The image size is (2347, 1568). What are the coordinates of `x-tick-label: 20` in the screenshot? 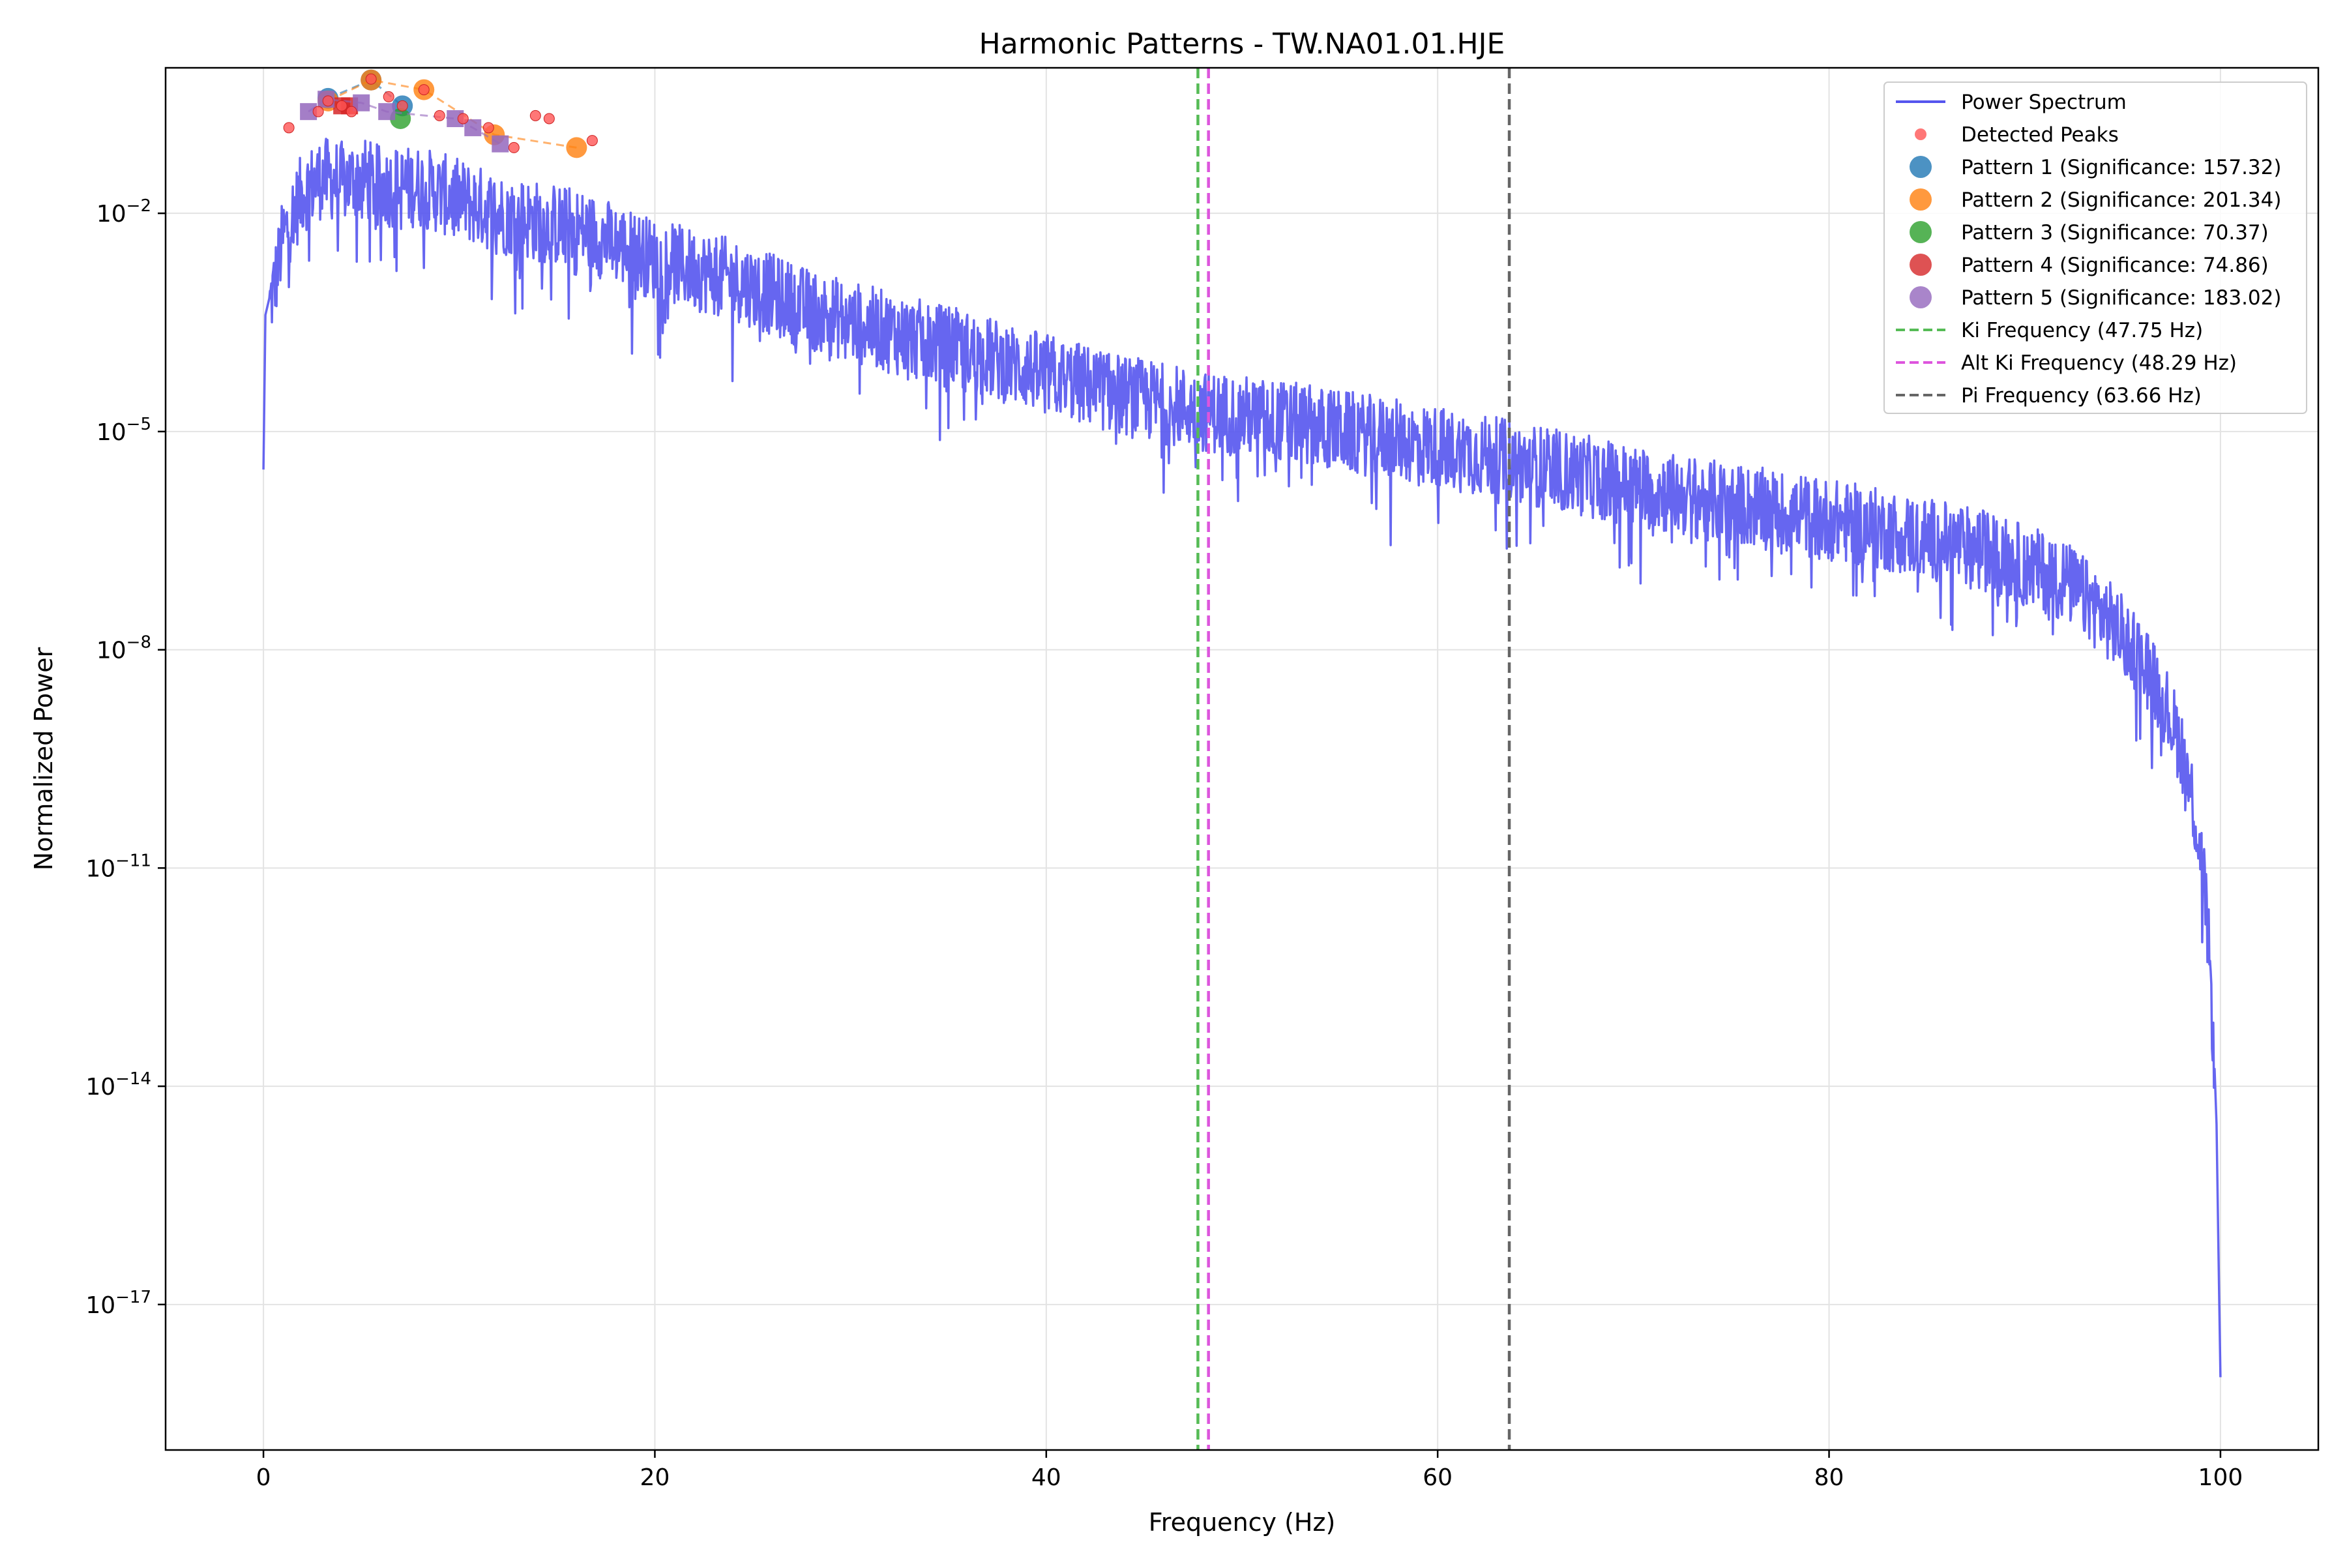 It's located at (655, 1477).